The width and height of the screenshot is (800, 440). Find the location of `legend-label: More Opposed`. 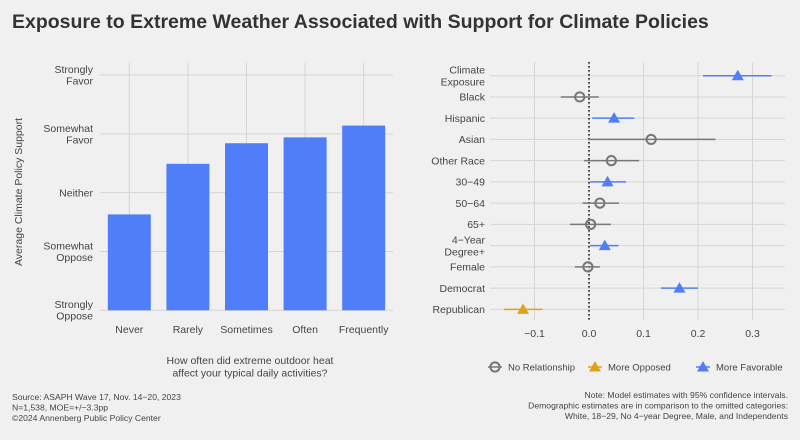

legend-label: More Opposed is located at coordinates (639, 368).